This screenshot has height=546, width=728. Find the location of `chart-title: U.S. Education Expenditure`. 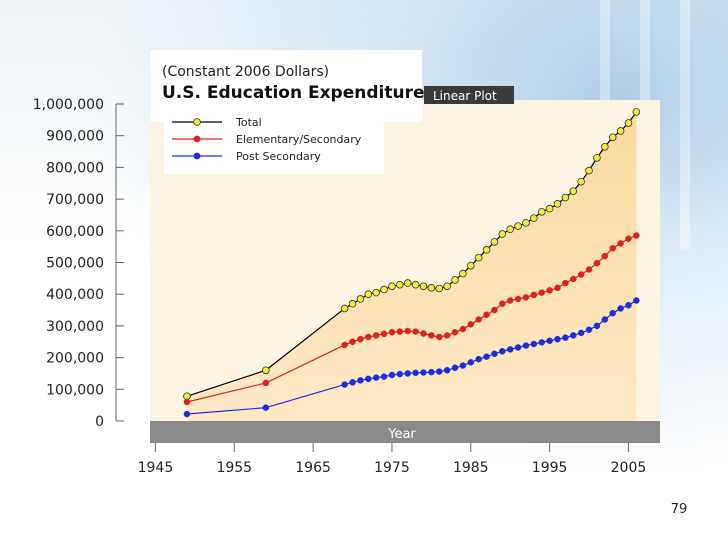

chart-title: U.S. Education Expenditure is located at coordinates (293, 93).